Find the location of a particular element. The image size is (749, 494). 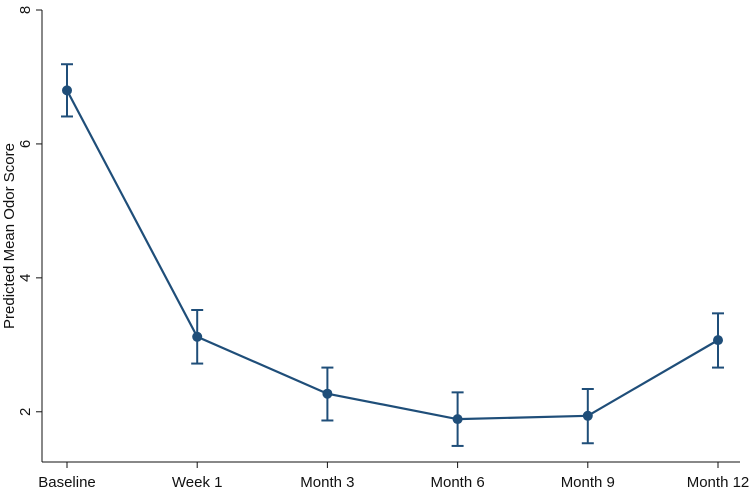

y-tick-label: 2 is located at coordinates (25, 412).